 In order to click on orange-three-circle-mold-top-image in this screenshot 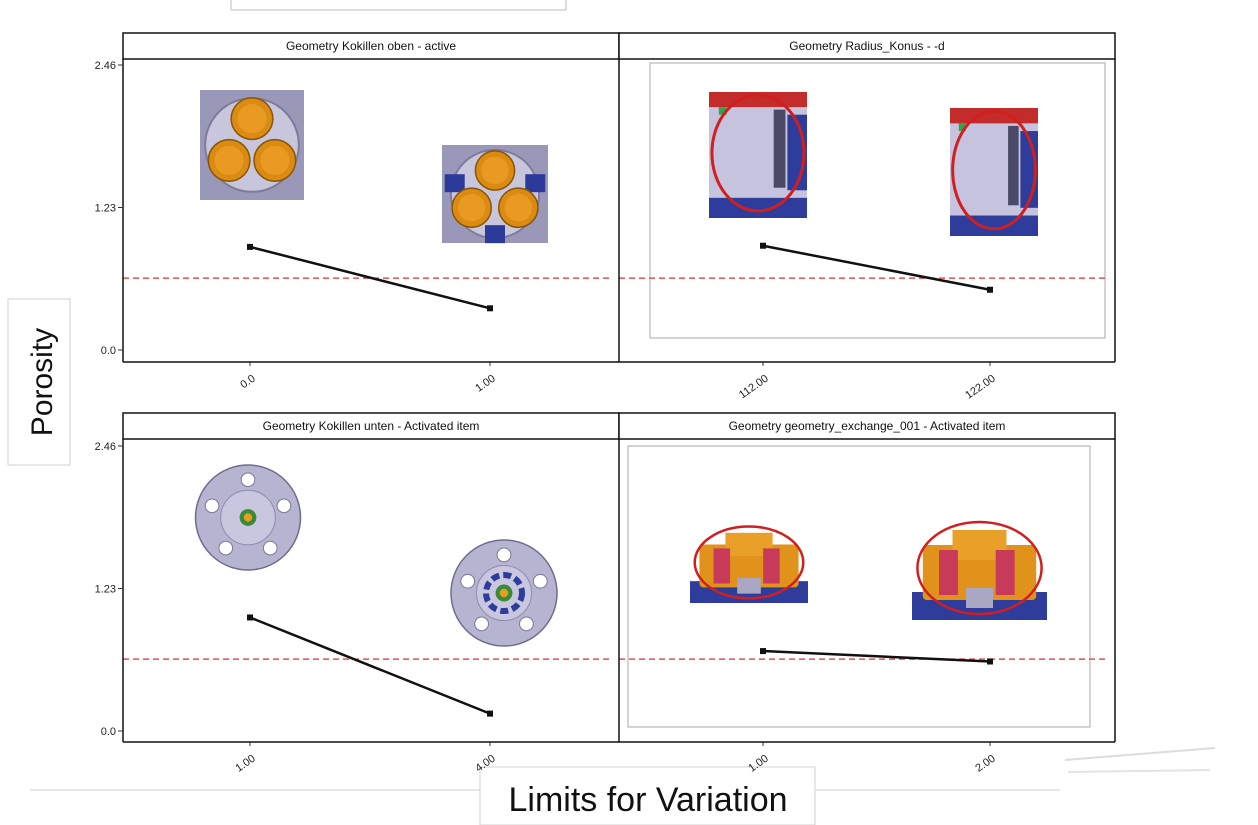, I will do `click(252, 145)`.